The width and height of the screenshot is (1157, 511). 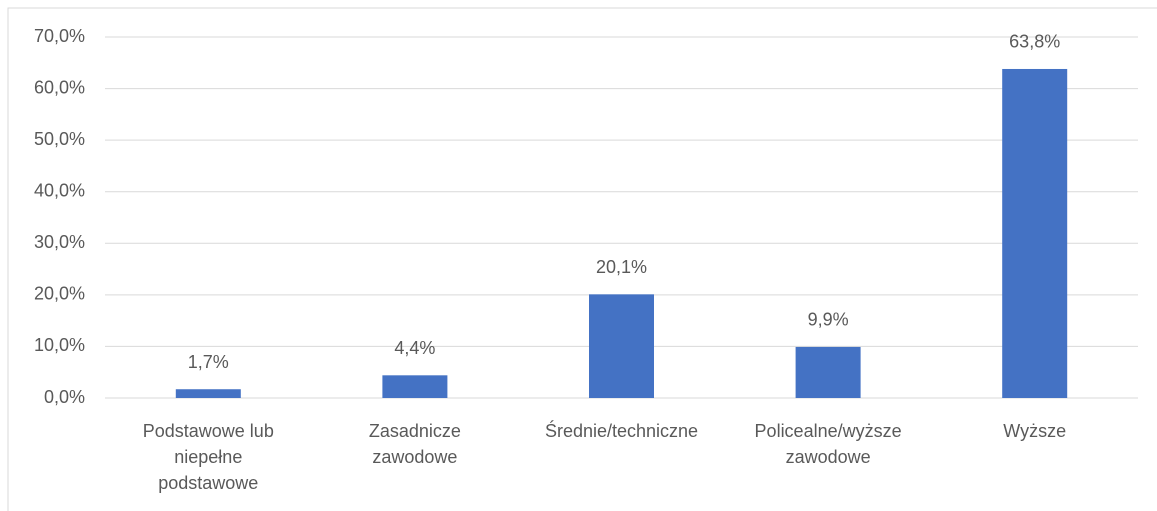 What do you see at coordinates (59, 242) in the screenshot?
I see `y-tick-label: 30,0%` at bounding box center [59, 242].